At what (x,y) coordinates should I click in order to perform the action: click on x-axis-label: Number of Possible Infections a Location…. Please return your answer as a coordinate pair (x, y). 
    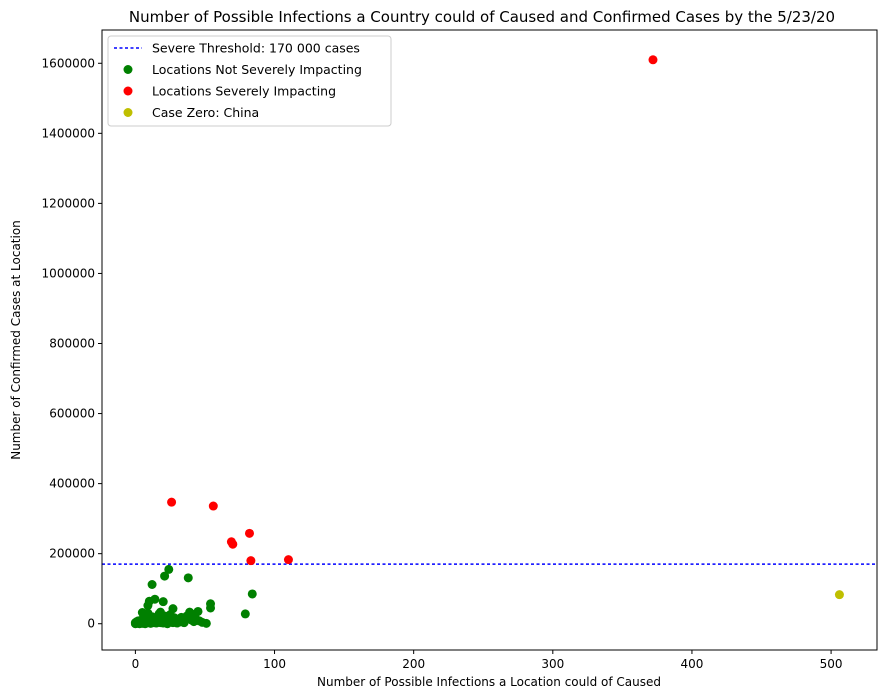
    Looking at the image, I should click on (489, 682).